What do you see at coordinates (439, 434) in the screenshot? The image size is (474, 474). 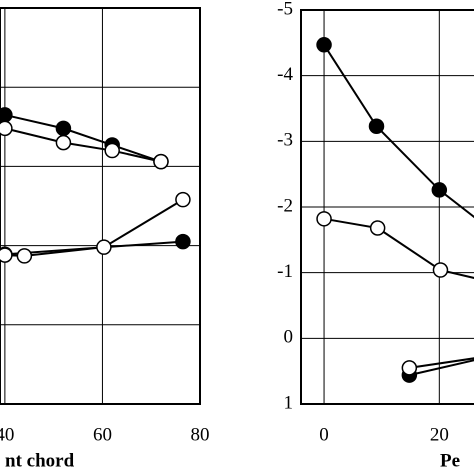 I see `x-tick-label: 20` at bounding box center [439, 434].